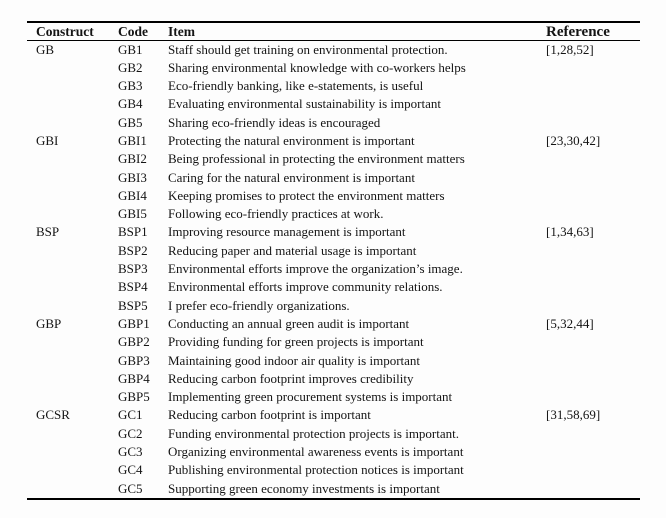  I want to click on code-cell: GBP3, so click(134, 360).